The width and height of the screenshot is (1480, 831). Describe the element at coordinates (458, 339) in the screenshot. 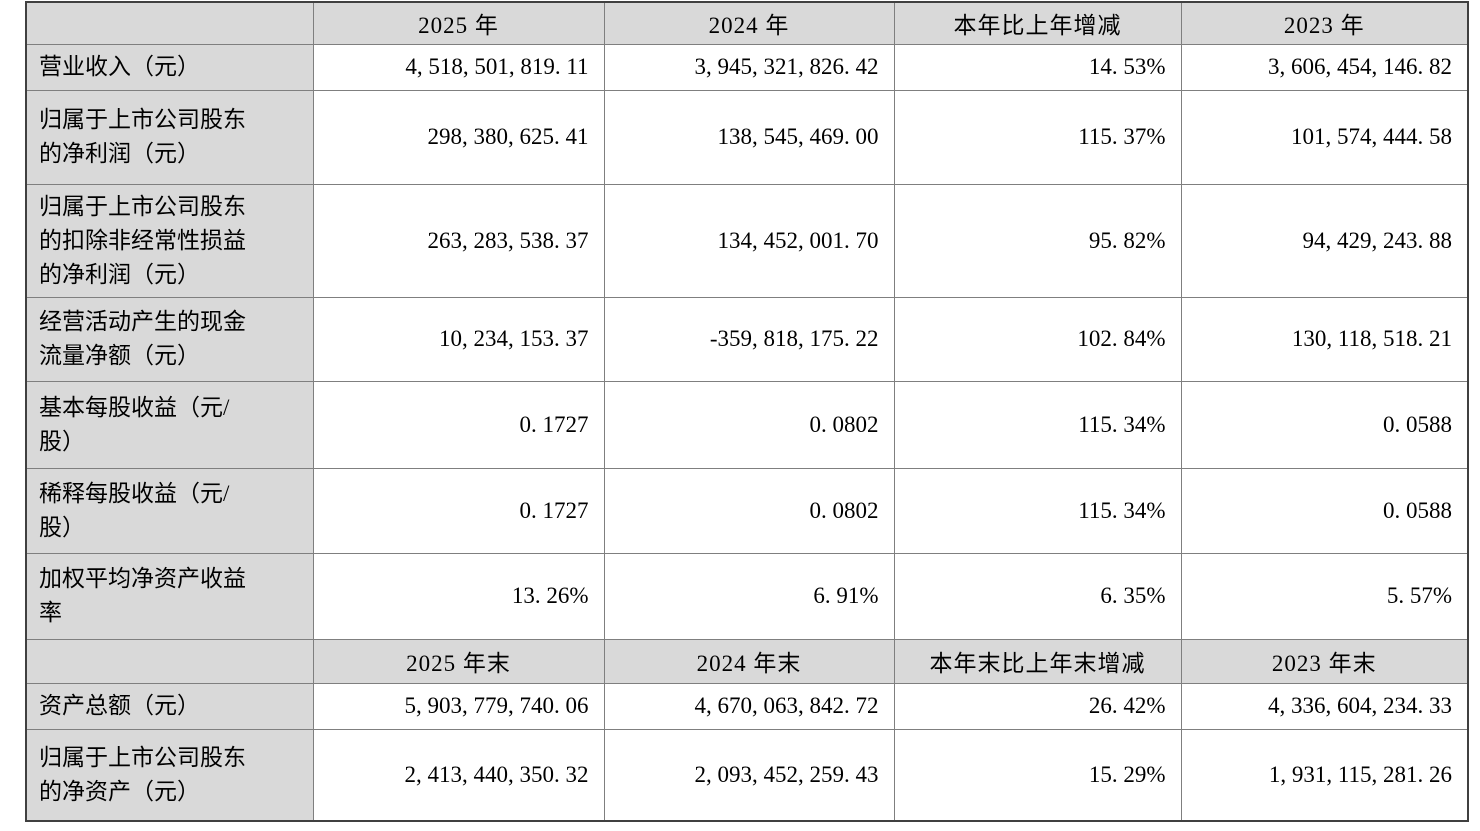

I see `cell-2025: 10, 234, 153. 37` at that location.